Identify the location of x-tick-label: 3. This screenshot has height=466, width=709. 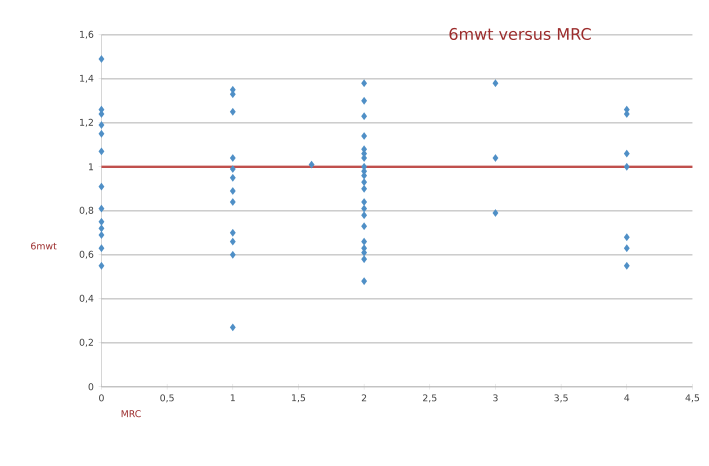
(495, 398).